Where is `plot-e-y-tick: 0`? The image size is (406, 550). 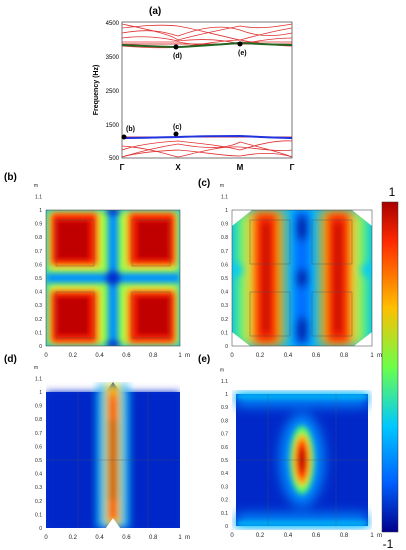 plot-e-y-tick: 0 is located at coordinates (226, 527).